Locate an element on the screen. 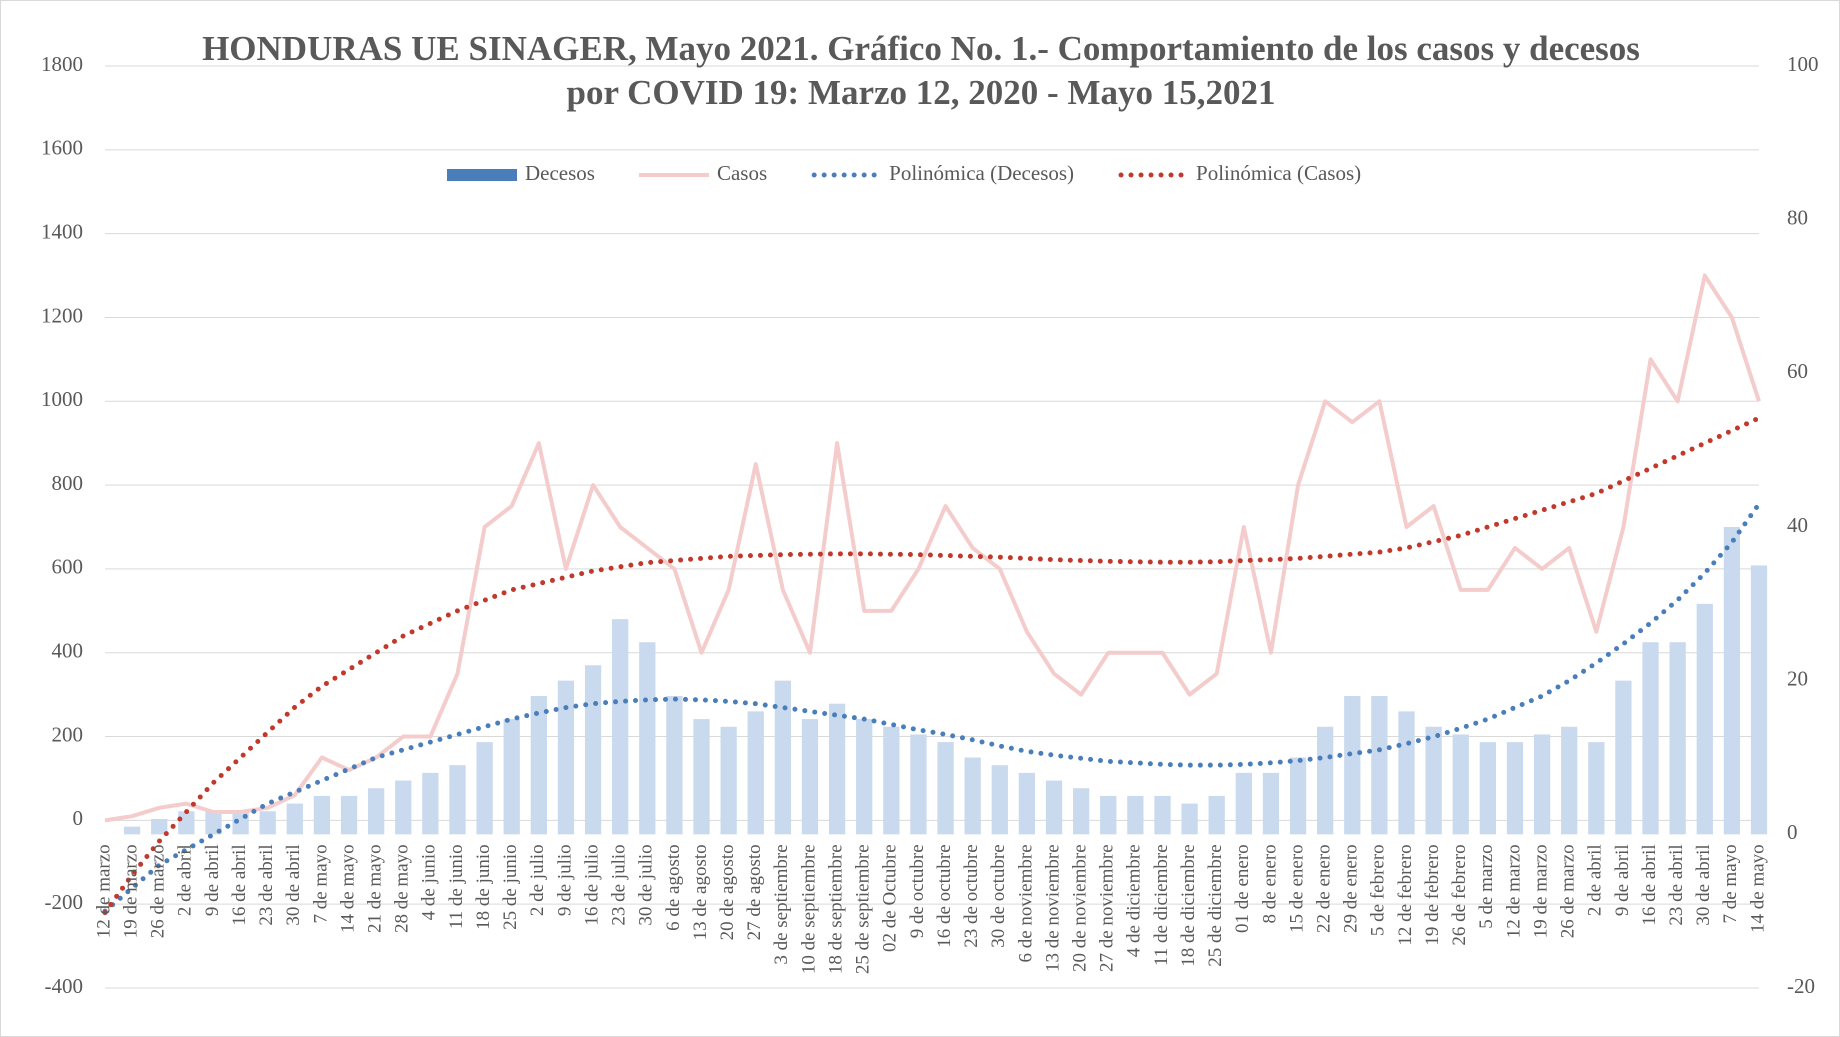 This screenshot has width=1840, height=1037. x-tick-label: 4 de junio is located at coordinates (429, 882).